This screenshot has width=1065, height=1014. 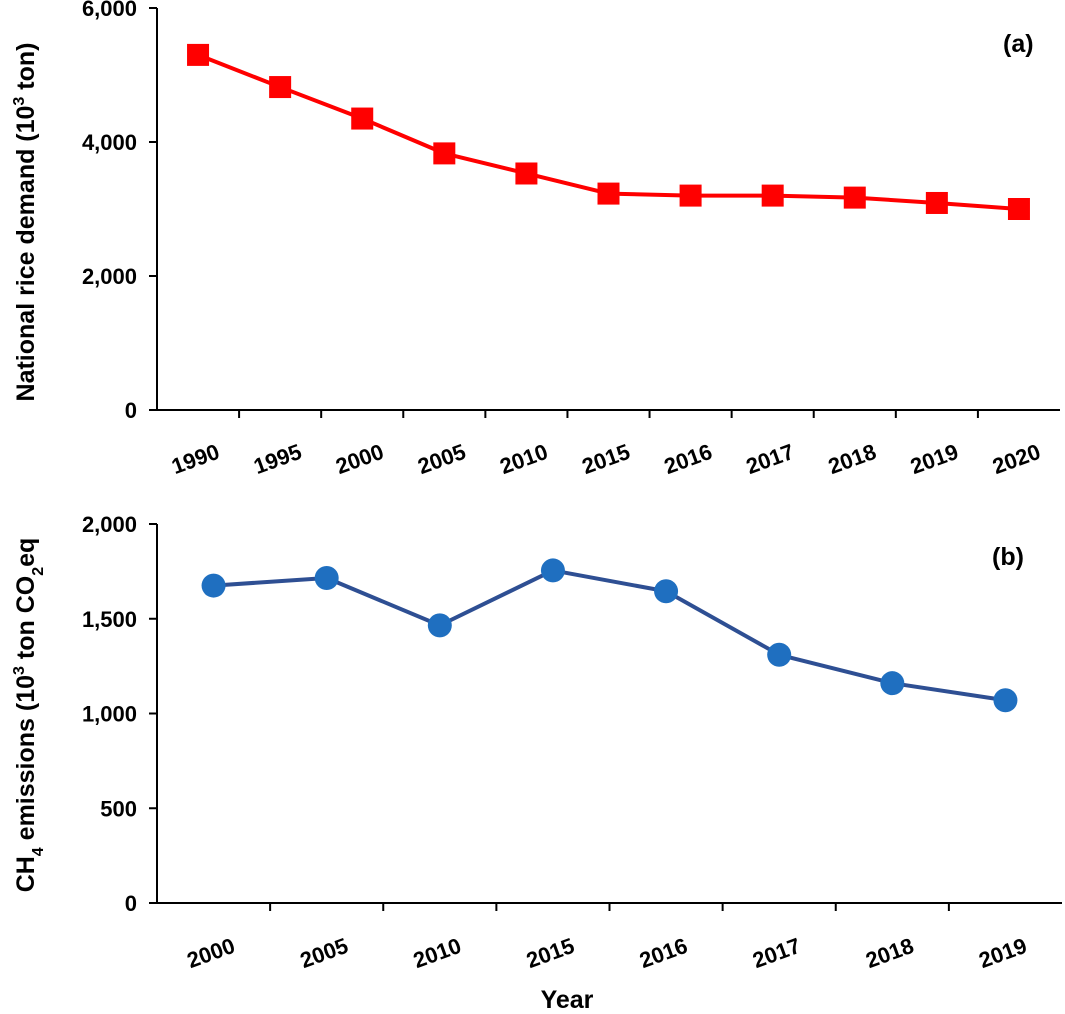 I want to click on panel-b-x-axis-title: Year, so click(x=567, y=1000).